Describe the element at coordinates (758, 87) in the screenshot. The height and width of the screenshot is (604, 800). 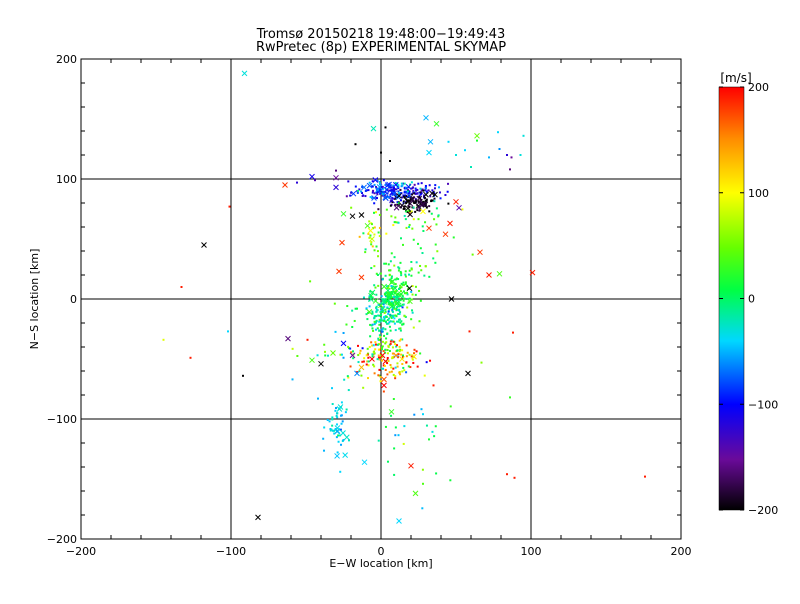
I see `colorbar-tick-label: 200` at that location.